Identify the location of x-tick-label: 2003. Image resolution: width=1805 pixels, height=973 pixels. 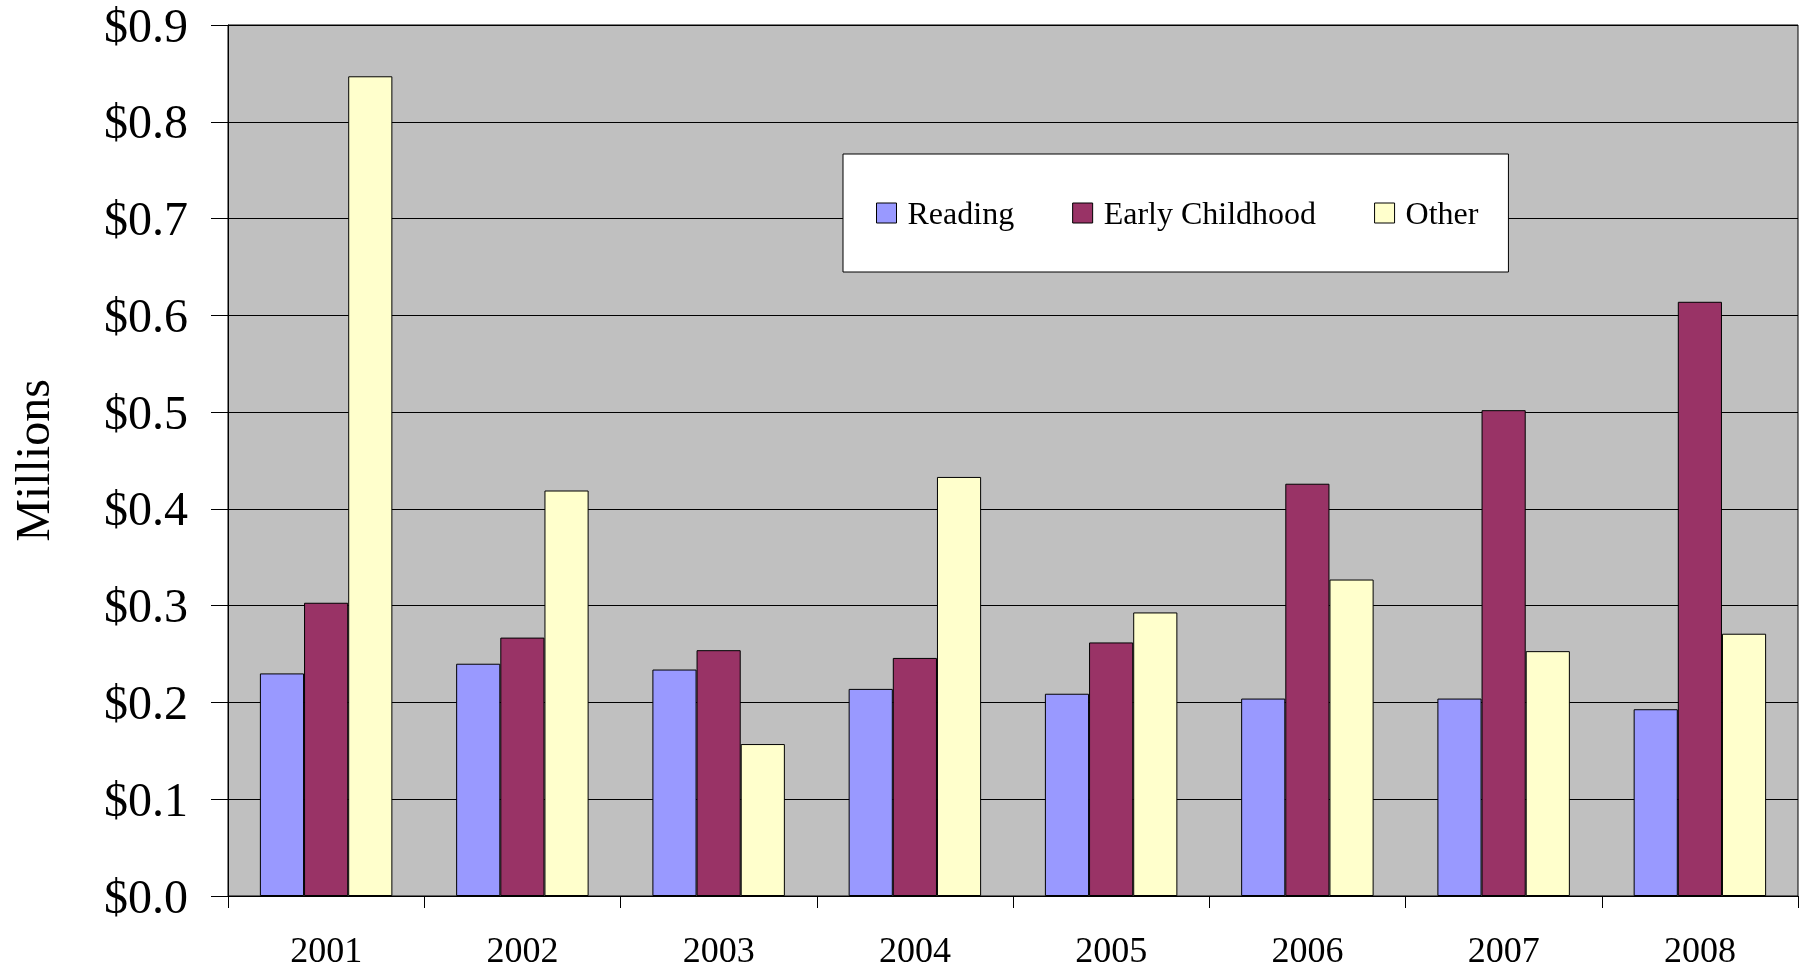
(718, 950).